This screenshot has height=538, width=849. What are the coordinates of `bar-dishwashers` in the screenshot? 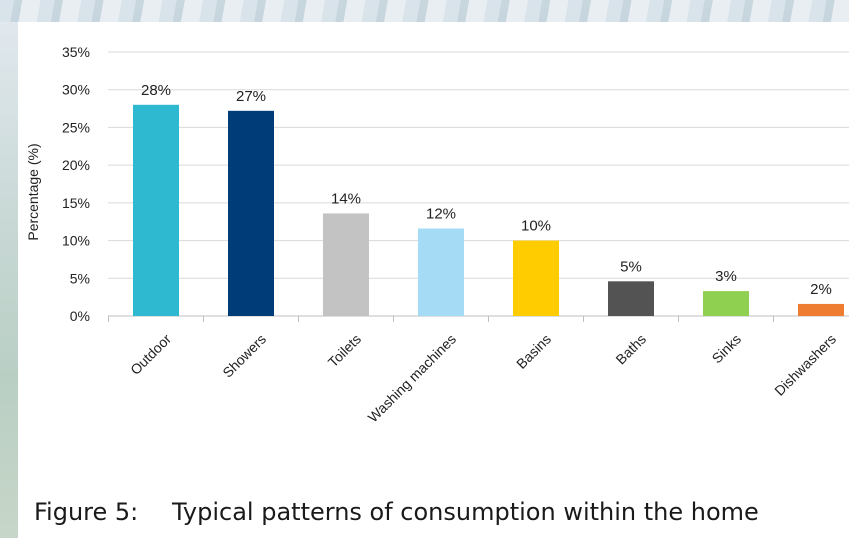 It's located at (821, 309).